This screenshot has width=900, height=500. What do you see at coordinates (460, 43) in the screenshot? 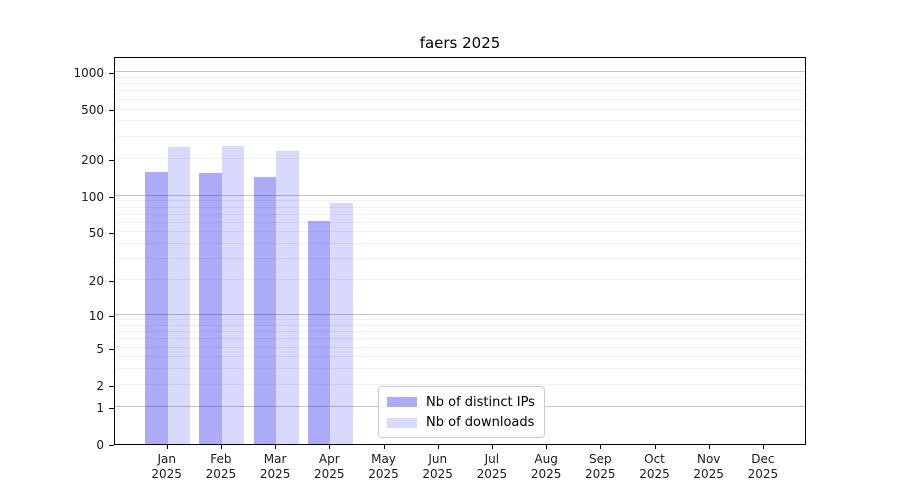
I see `chart-title: faers 2025` at bounding box center [460, 43].